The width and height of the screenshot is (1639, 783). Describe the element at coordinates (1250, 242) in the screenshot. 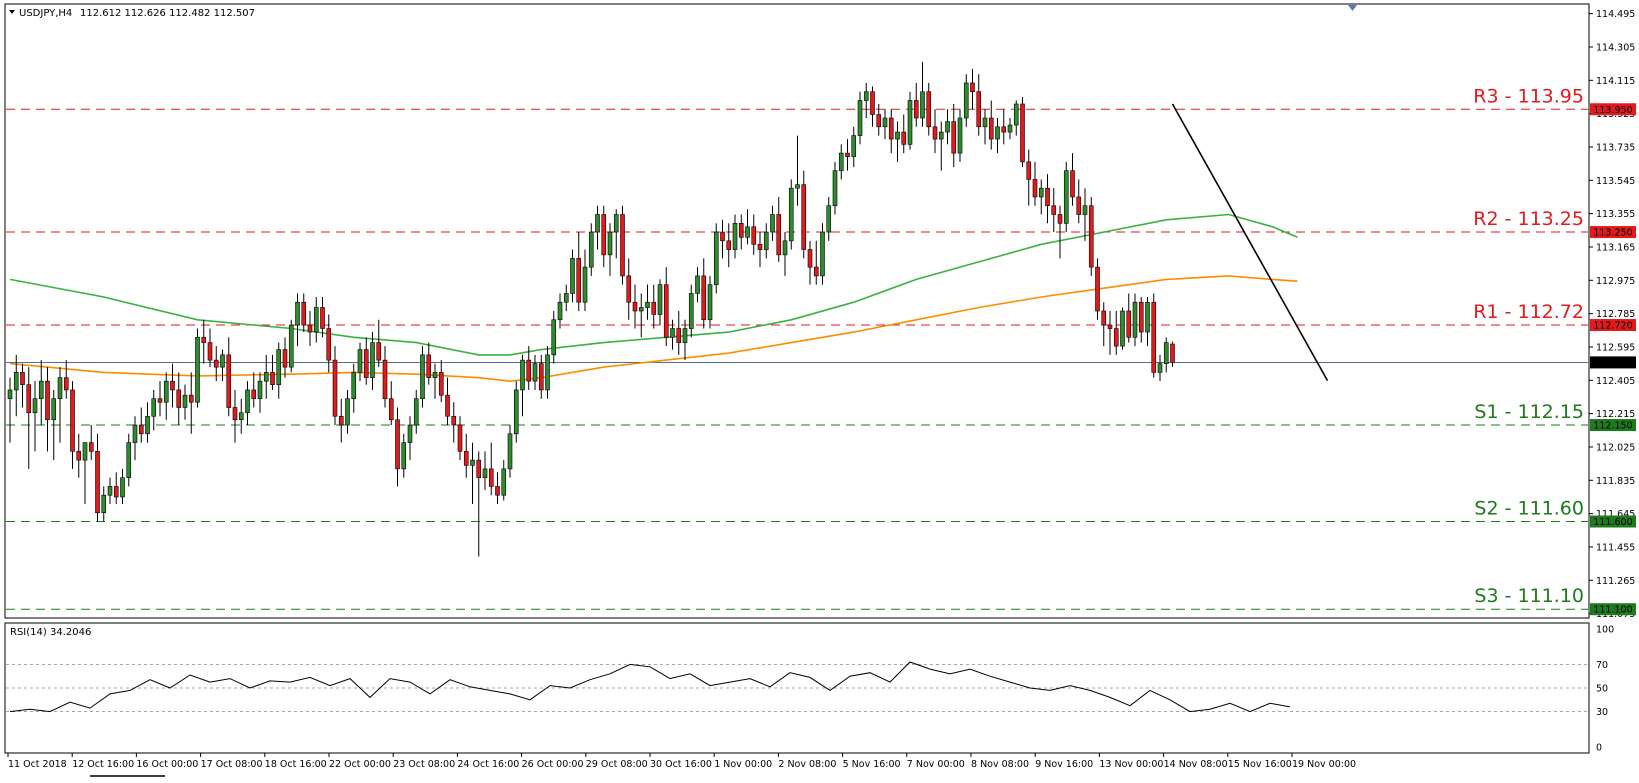

I see `downtrend-line` at that location.